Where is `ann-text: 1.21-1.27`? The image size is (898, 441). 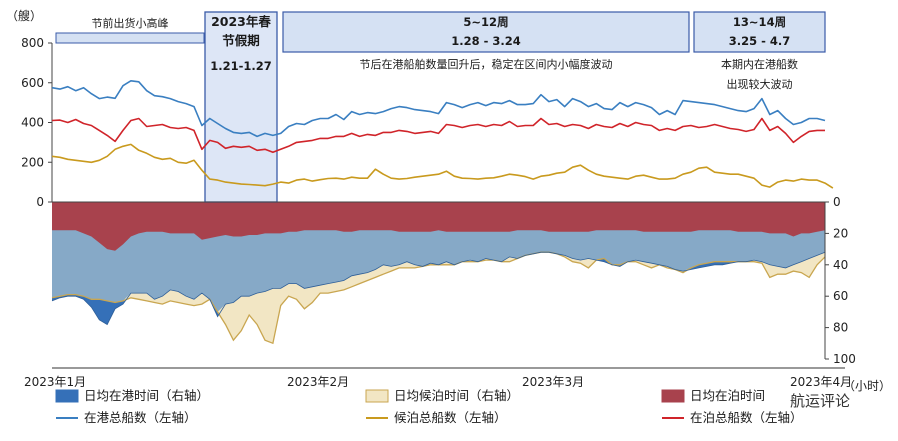
ann-text: 1.21-1.27 is located at coordinates (241, 66).